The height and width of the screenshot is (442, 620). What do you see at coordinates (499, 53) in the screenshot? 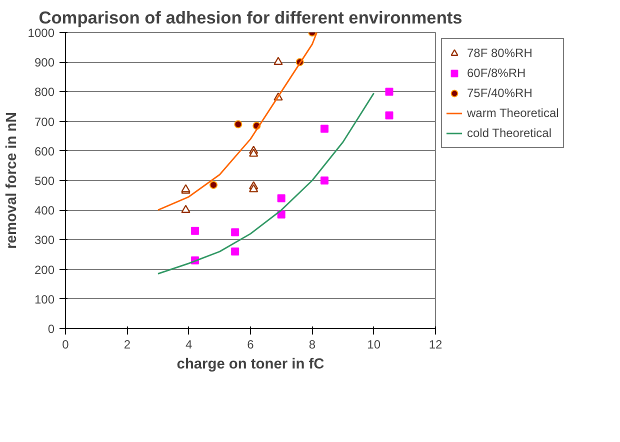
I see `legend-label: 78F 80%RH` at bounding box center [499, 53].